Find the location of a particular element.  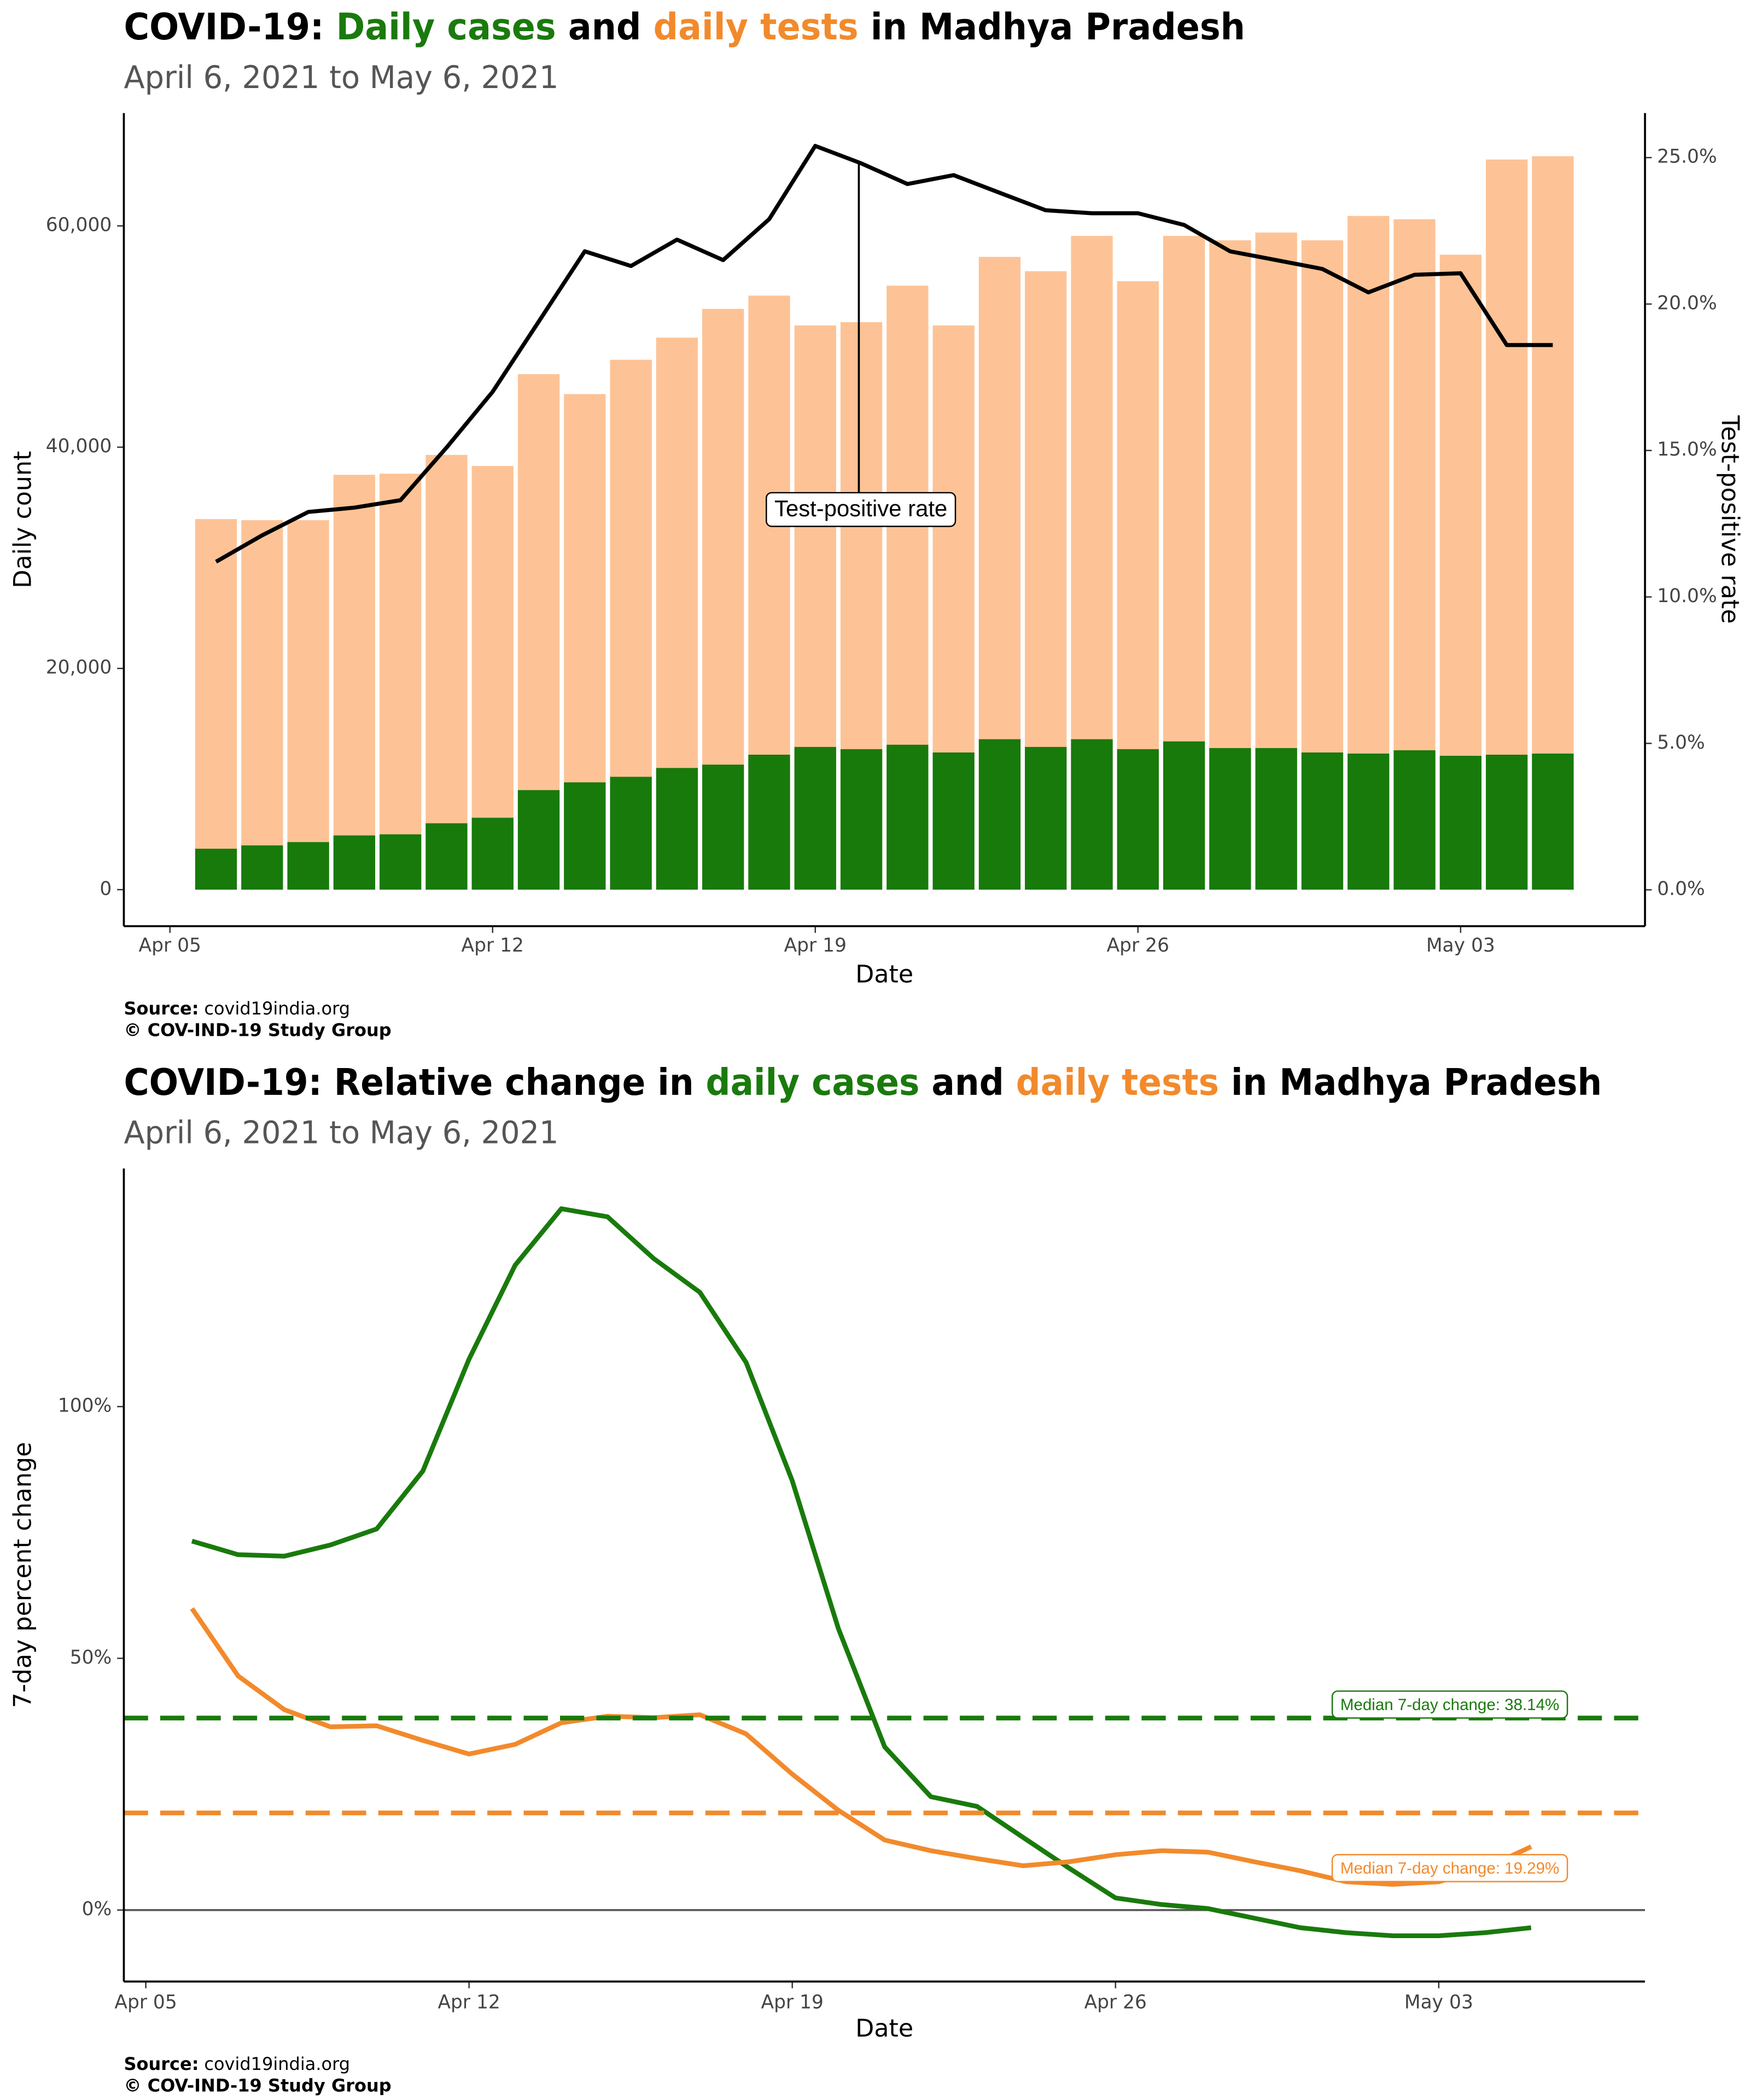

y2-axis-title: Test-positive rate is located at coordinates (1730, 519).